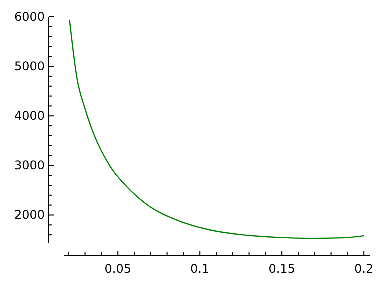 This screenshot has width=383, height=286. I want to click on x-tick-label: 0.05, so click(118, 269).